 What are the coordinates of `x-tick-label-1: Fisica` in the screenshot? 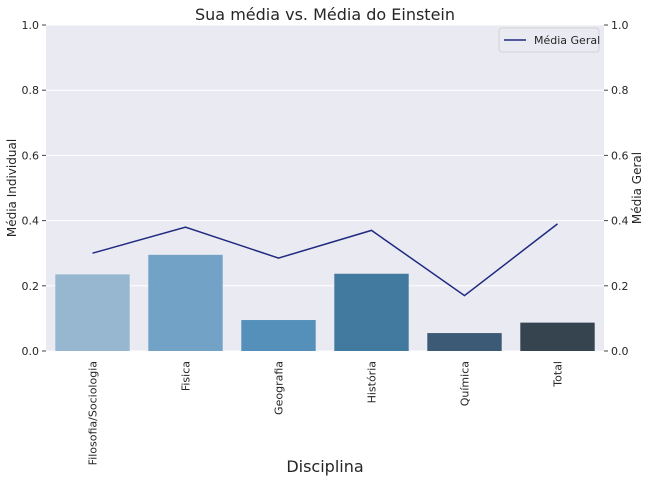 It's located at (186, 376).